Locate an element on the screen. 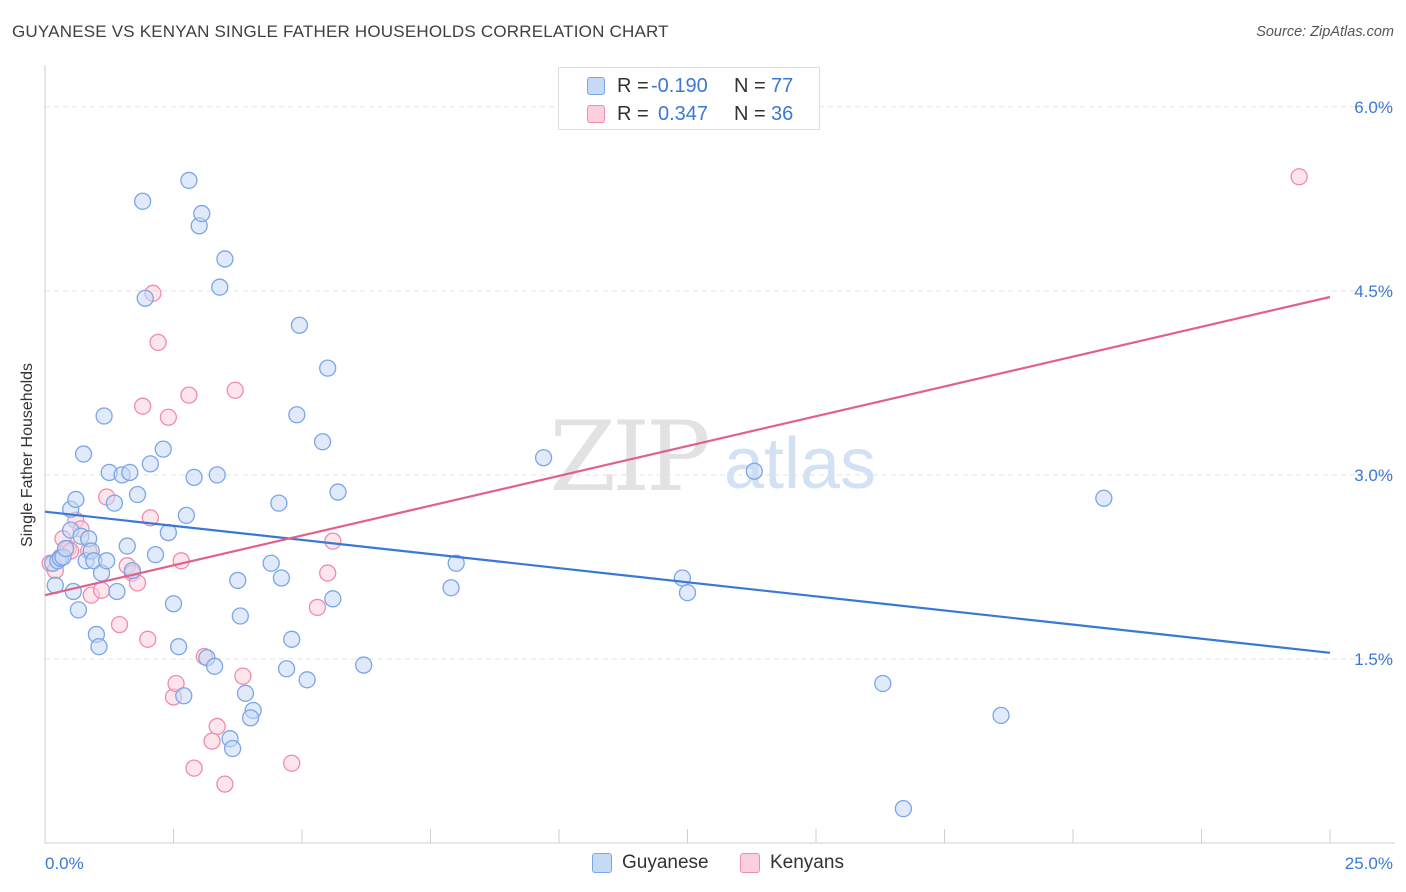 Image resolution: width=1406 pixels, height=892 pixels. legend-n-value: 36 is located at coordinates (782, 113).